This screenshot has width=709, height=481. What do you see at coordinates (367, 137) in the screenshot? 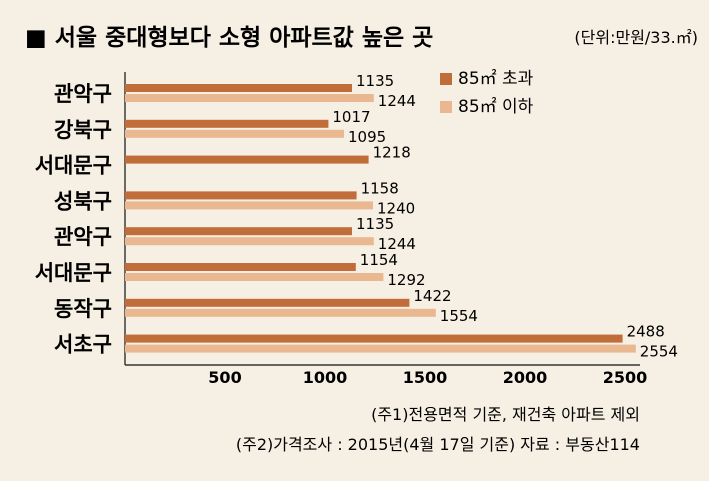
I see `data-label: 1095` at bounding box center [367, 137].